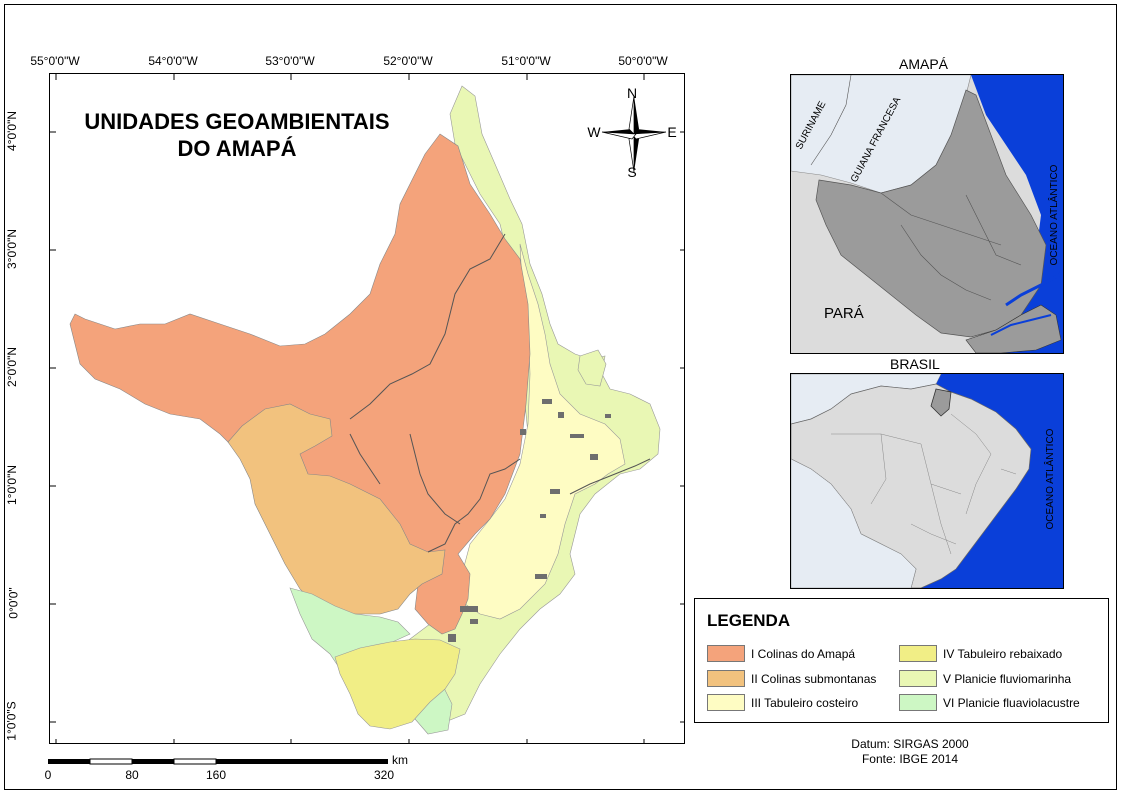  Describe the element at coordinates (805, 702) in the screenshot. I see `legend-label: III Tabuleiro costeiro` at that location.